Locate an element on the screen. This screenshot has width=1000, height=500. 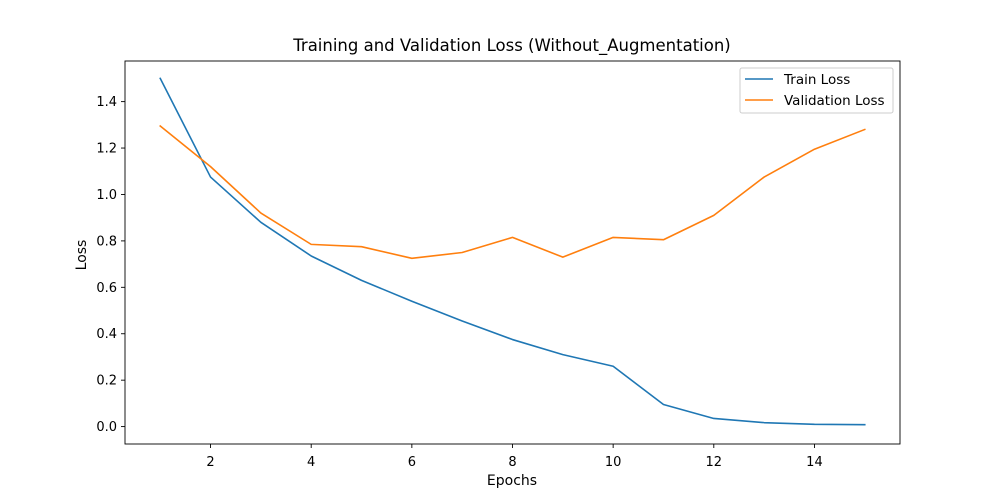
x-tick-label: 8 is located at coordinates (512, 462).